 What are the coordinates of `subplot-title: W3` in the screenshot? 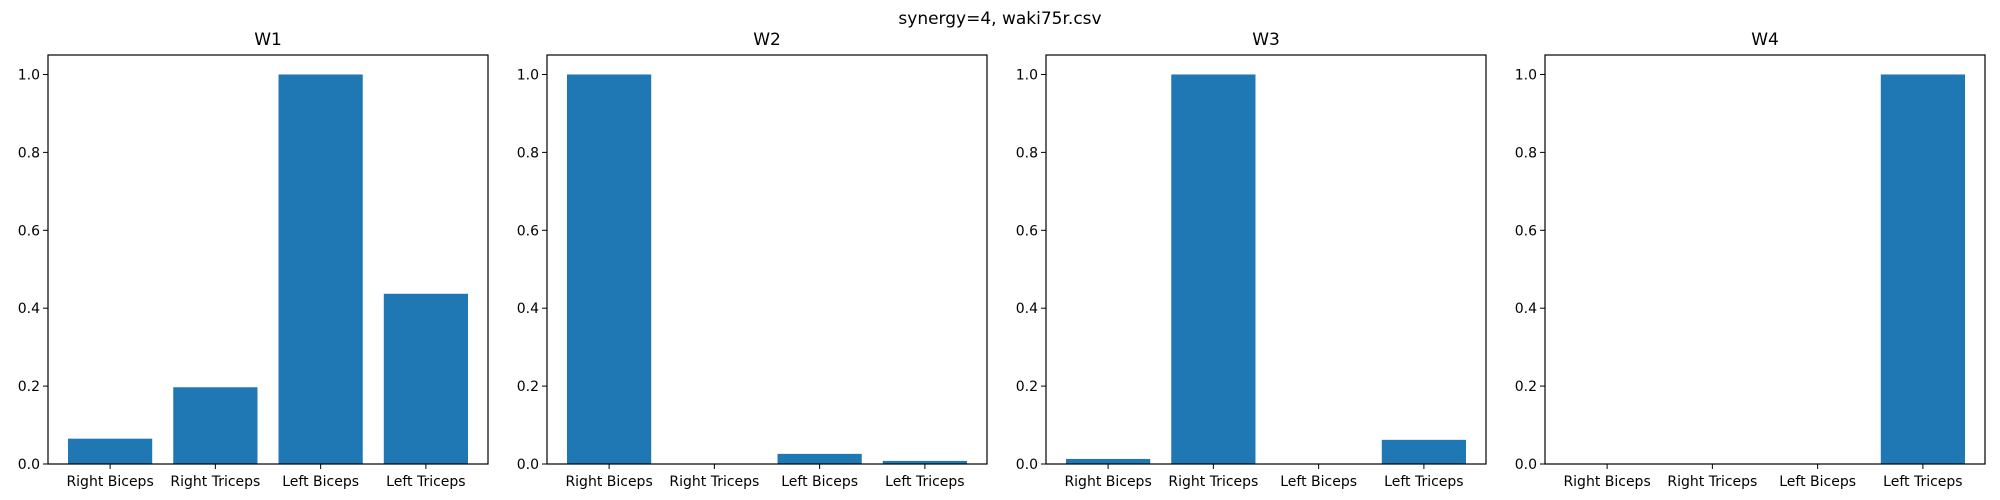 It's located at (1266, 40).